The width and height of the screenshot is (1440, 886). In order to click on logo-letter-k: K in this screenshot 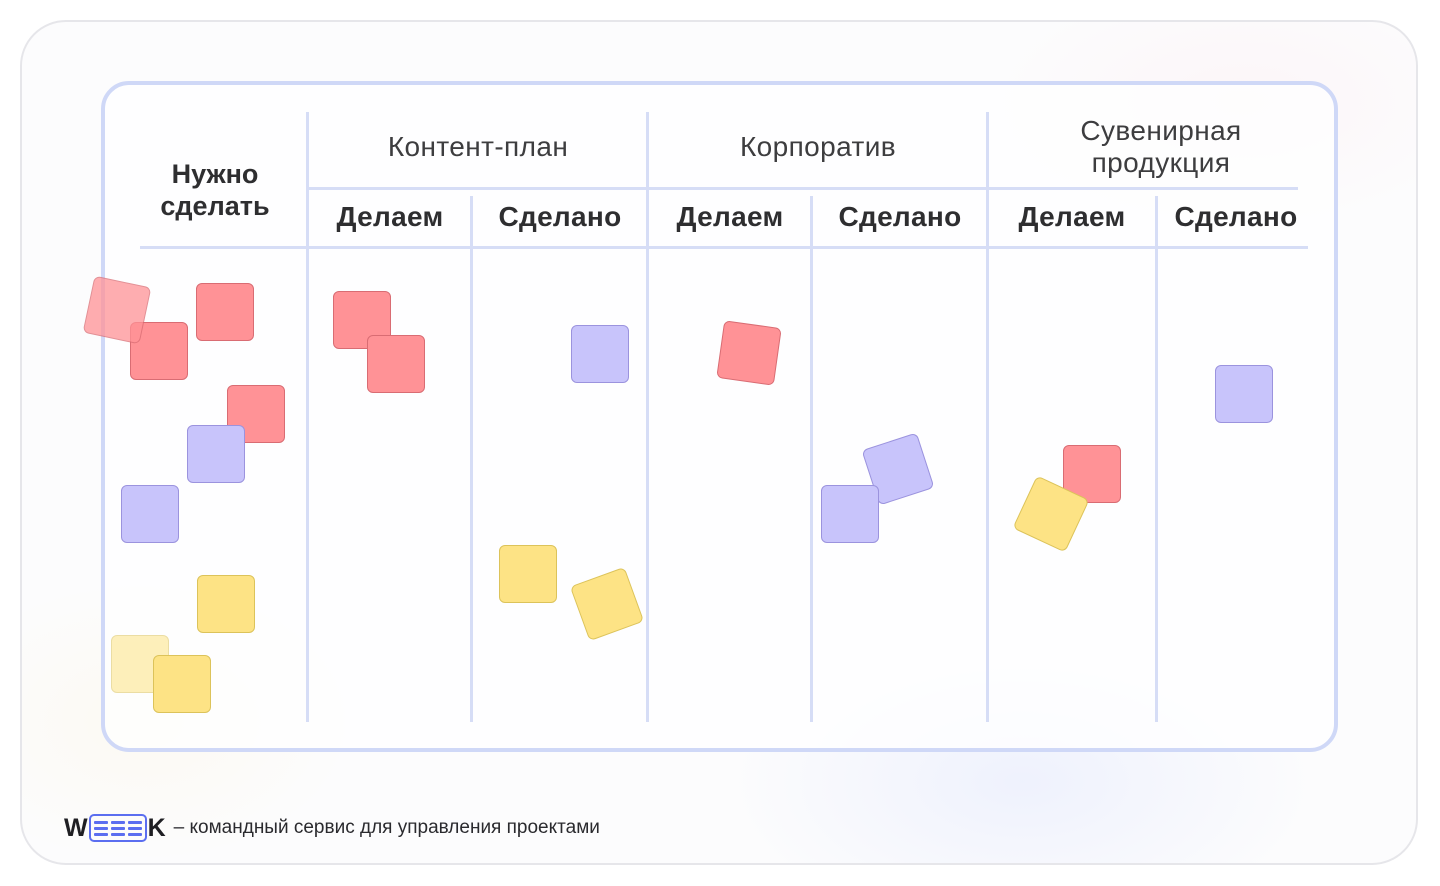, I will do `click(156, 827)`.